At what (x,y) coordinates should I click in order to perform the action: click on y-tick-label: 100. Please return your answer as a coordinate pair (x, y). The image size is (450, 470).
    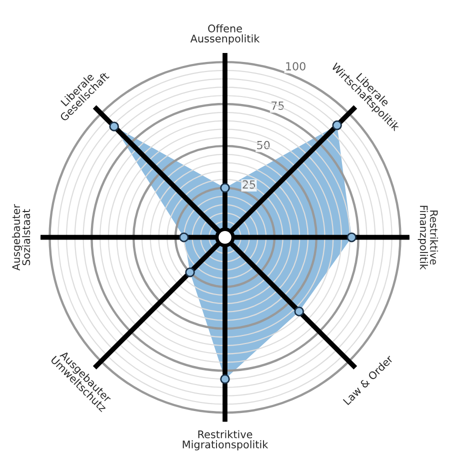
    Looking at the image, I should click on (296, 66).